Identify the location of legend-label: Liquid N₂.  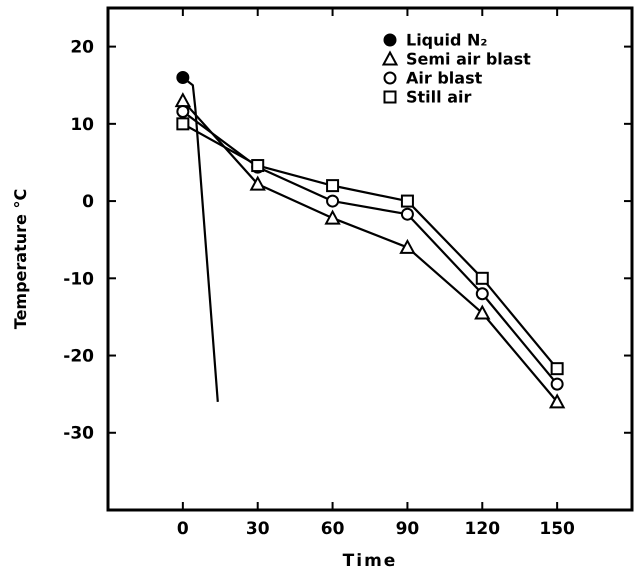
(447, 40).